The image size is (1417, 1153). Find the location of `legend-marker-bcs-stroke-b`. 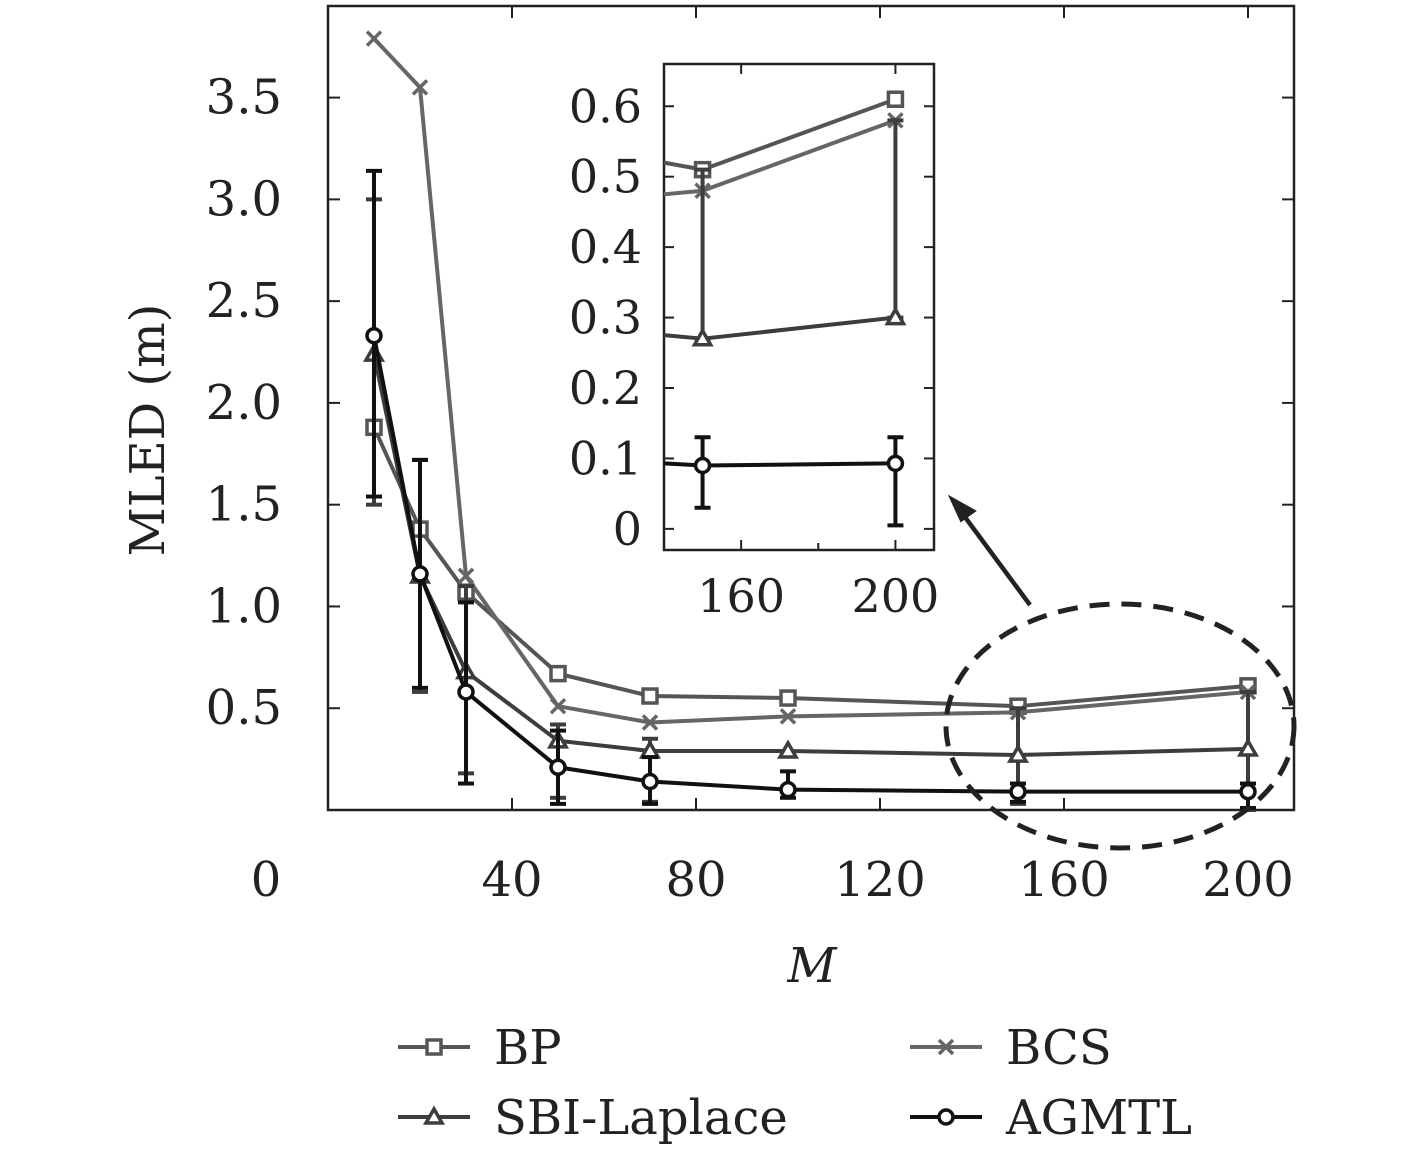

legend-marker-bcs-stroke-b is located at coordinates (946, 1047).